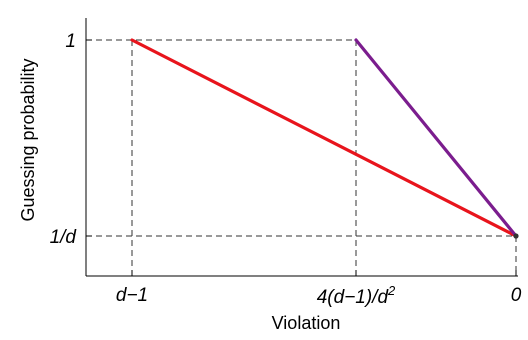 The width and height of the screenshot is (528, 340). I want to click on x-tick-label-middle: 4(d−1)/d2, so click(356, 295).